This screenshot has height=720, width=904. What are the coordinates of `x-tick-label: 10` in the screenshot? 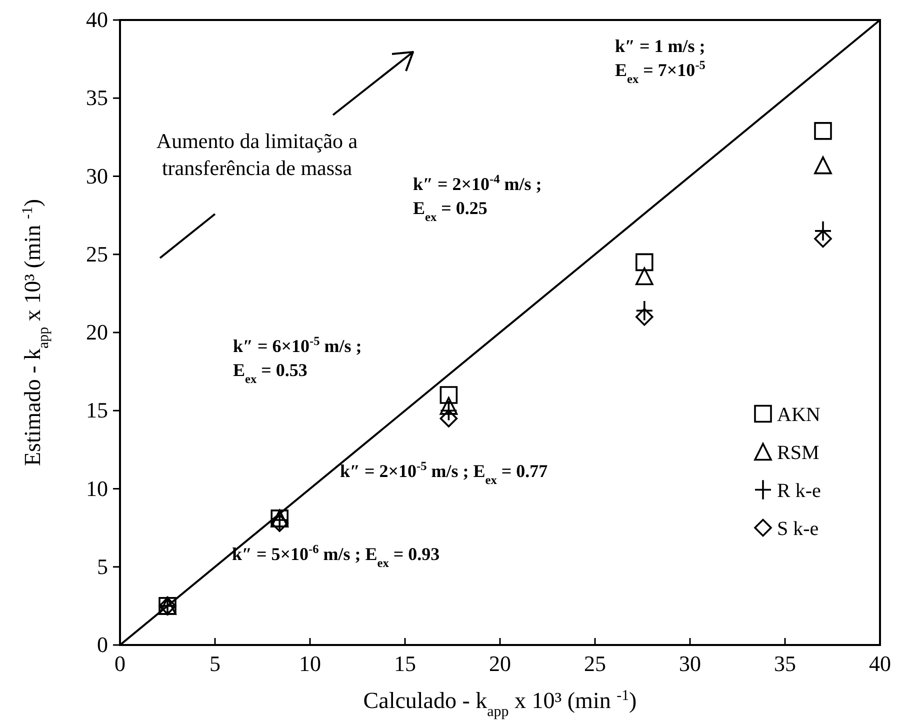 It's located at (310, 663).